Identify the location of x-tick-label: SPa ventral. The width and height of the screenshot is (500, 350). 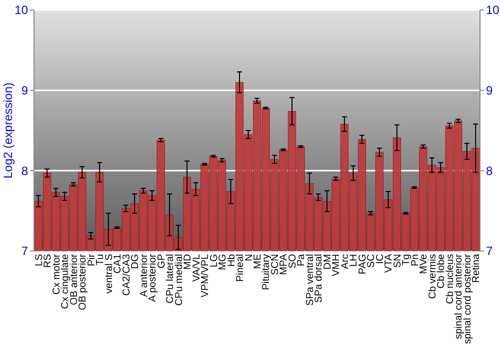
(310, 280).